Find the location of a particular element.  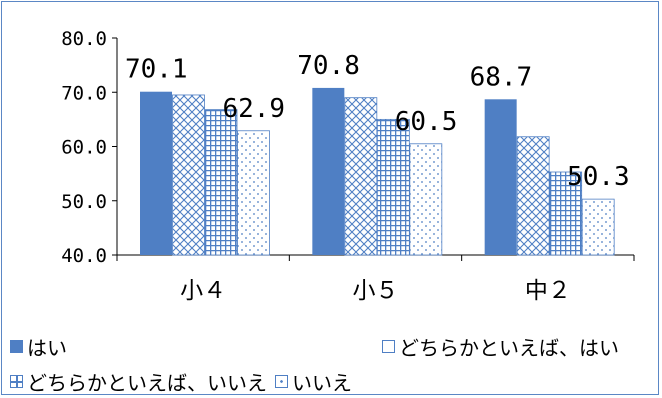

legend-swatch-solid-icon is located at coordinates (16, 346).